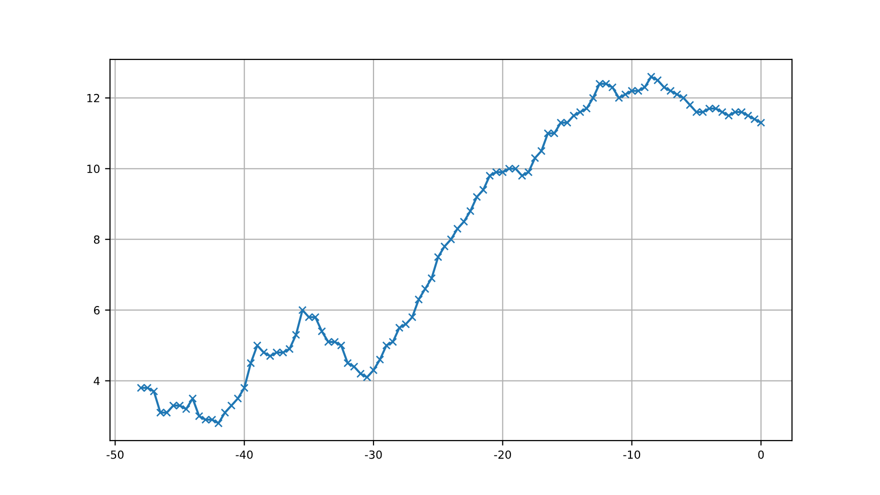 This screenshot has height=495, width=880. What do you see at coordinates (761, 454) in the screenshot?
I see `x-tick-label: 0` at bounding box center [761, 454].